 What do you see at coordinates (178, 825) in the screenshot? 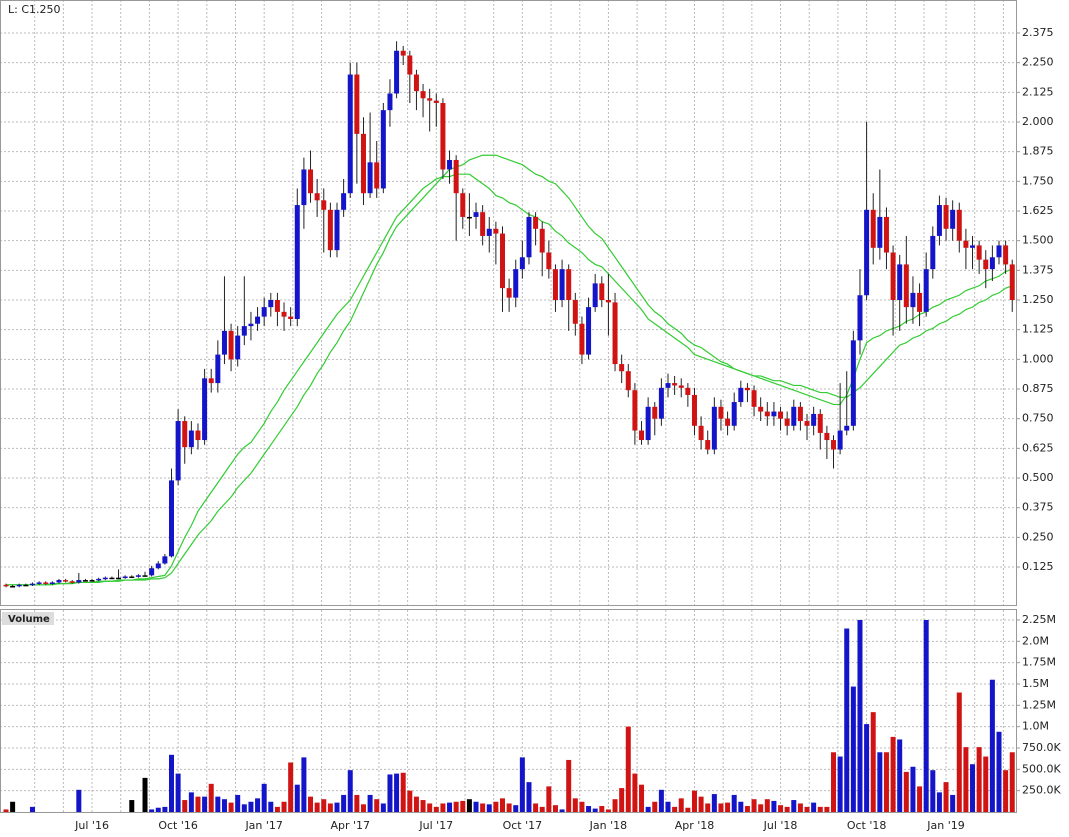
I see `x-tick-label: Oct '16` at bounding box center [178, 825].